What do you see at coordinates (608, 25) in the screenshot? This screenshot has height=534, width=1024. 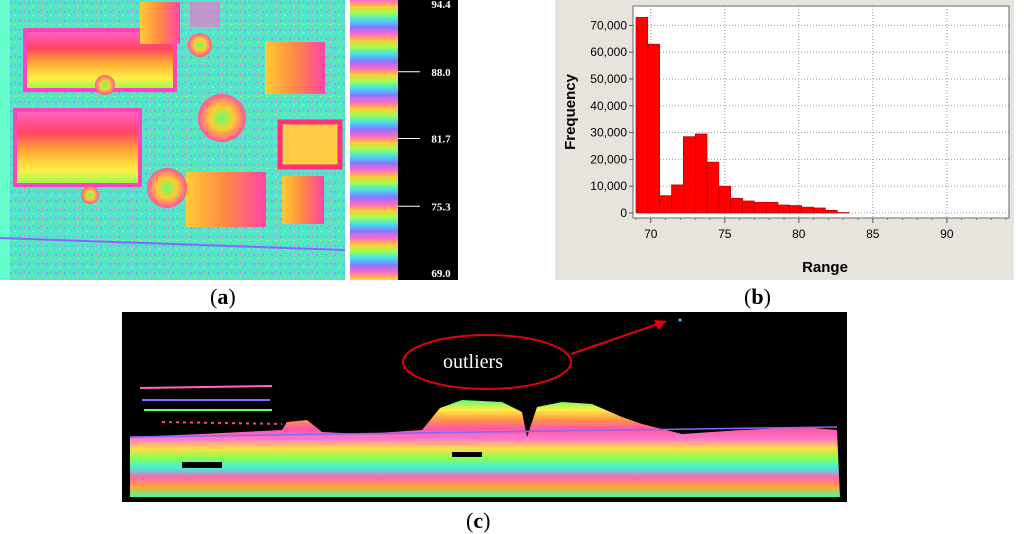 I see `y-tick-label: 70,000` at bounding box center [608, 25].